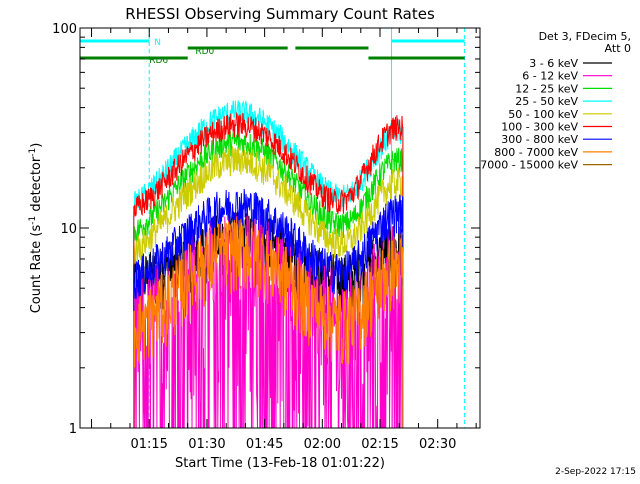  Describe the element at coordinates (33, 152) in the screenshot. I see `y-axis-label-sup2: -1` at that location.